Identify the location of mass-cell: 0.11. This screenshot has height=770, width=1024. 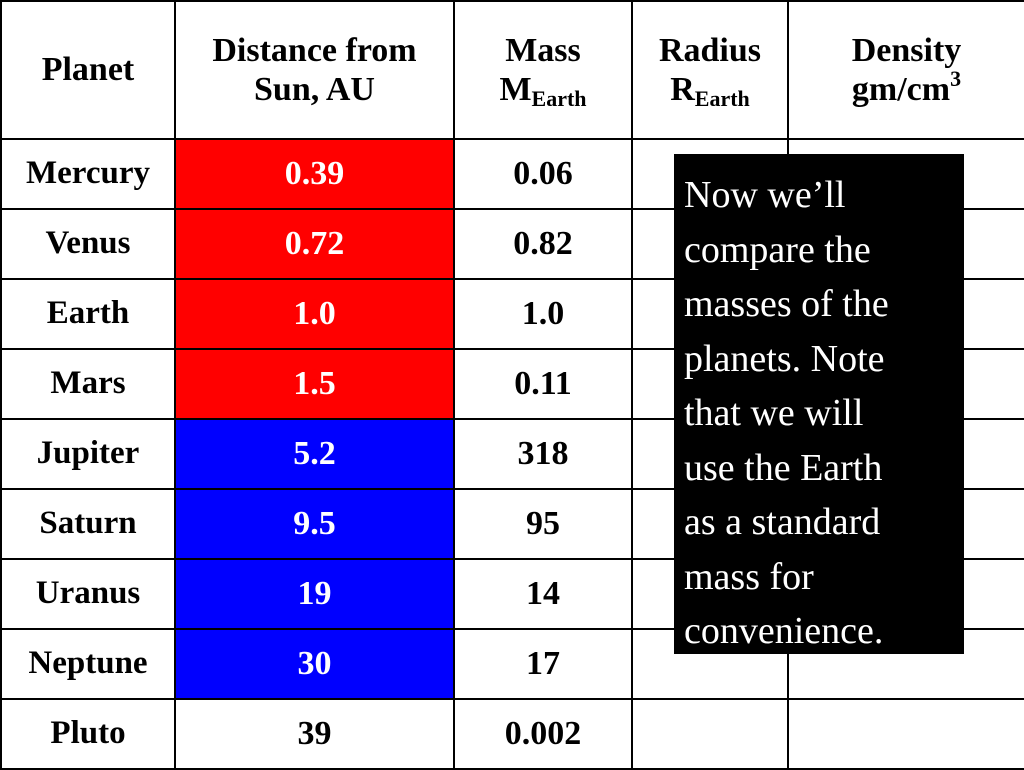
(543, 384).